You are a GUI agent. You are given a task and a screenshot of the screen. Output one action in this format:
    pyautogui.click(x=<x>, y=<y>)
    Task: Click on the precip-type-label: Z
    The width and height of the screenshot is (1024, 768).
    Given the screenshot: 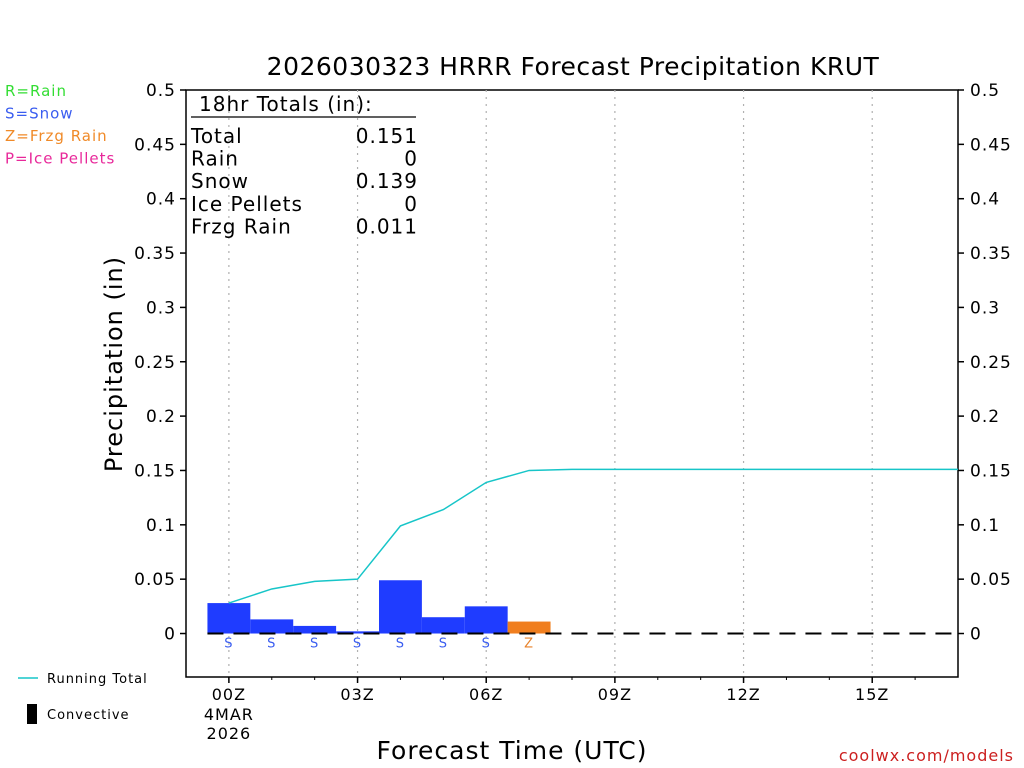 What is the action you would take?
    pyautogui.click(x=529, y=644)
    